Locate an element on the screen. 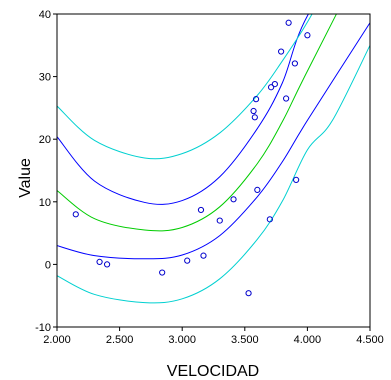  y-axis-title: Value is located at coordinates (25, 178).